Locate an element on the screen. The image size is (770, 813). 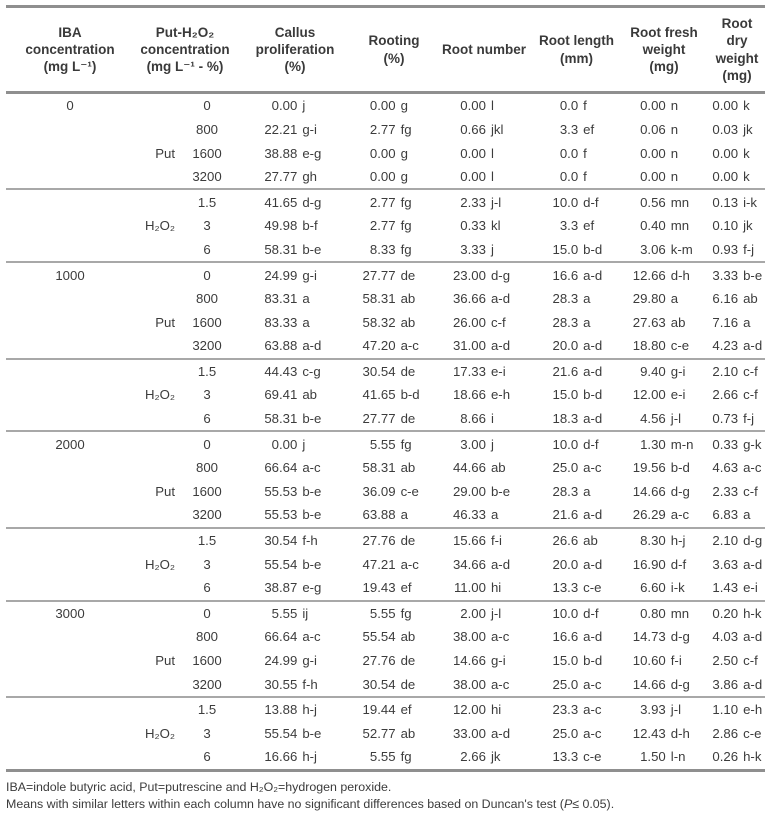
value-cell: 2.33 j-l is located at coordinates (484, 201).